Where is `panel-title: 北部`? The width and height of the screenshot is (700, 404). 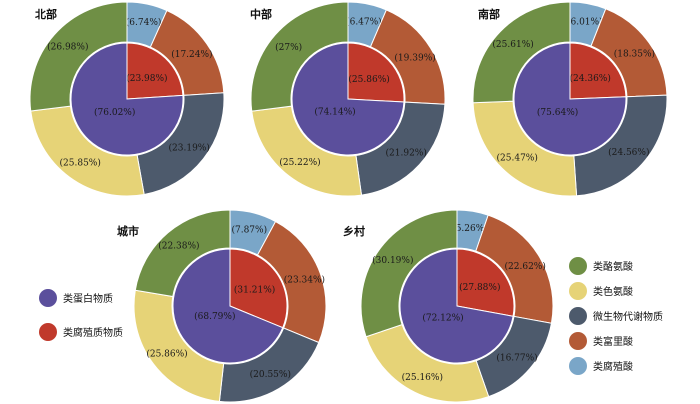 panel-title: 北部 is located at coordinates (46, 14).